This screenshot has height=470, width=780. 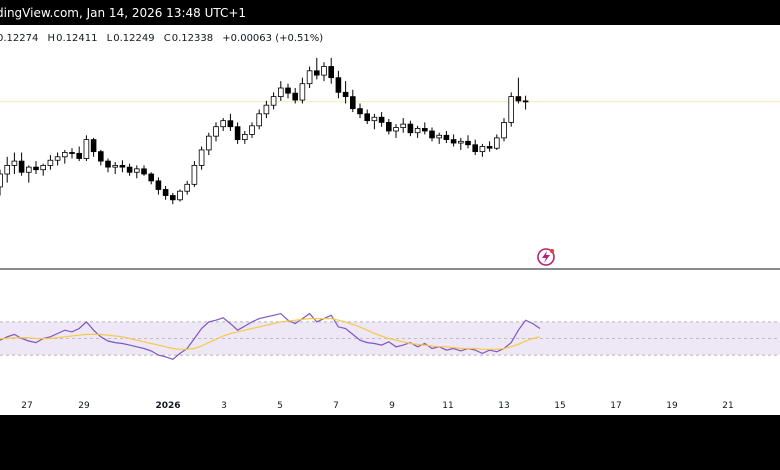 What do you see at coordinates (392, 406) in the screenshot?
I see `x-tick-label: 9` at bounding box center [392, 406].